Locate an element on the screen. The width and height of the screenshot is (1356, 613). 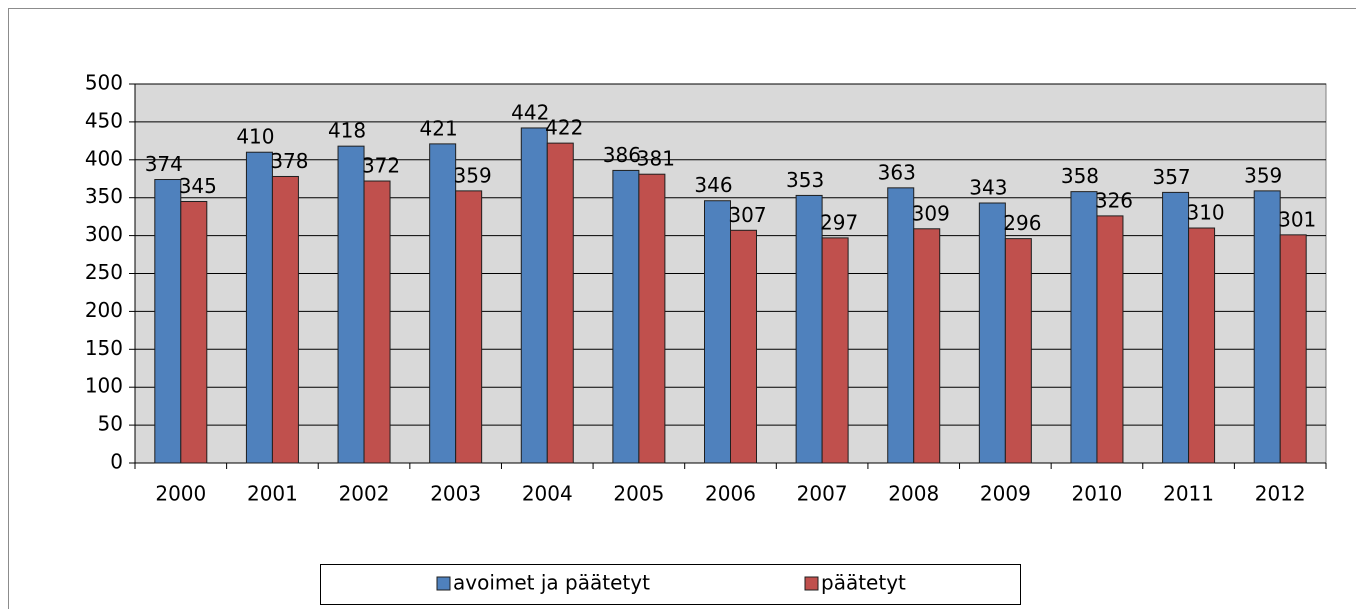
y-tick-label: 100 is located at coordinates (104, 386).